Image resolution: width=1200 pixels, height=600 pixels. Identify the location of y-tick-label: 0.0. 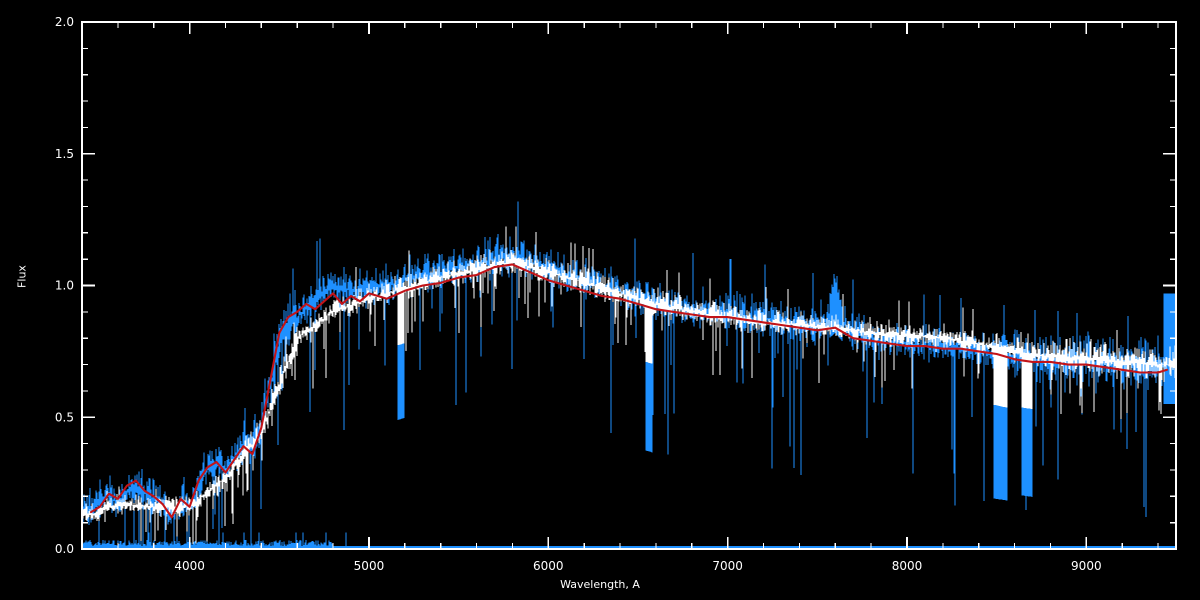
(64, 549).